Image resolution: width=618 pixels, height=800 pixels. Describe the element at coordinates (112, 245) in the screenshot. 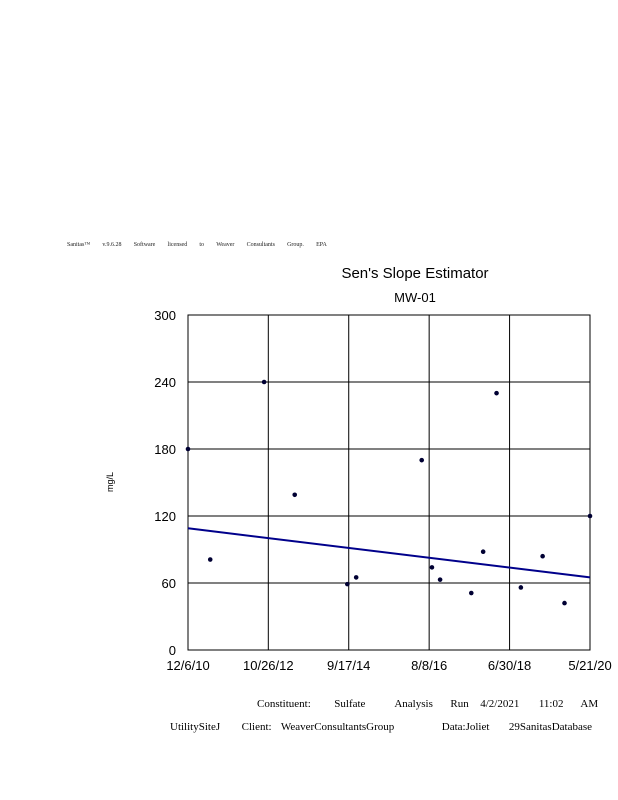

I see `license-word: v.9.6.28` at that location.